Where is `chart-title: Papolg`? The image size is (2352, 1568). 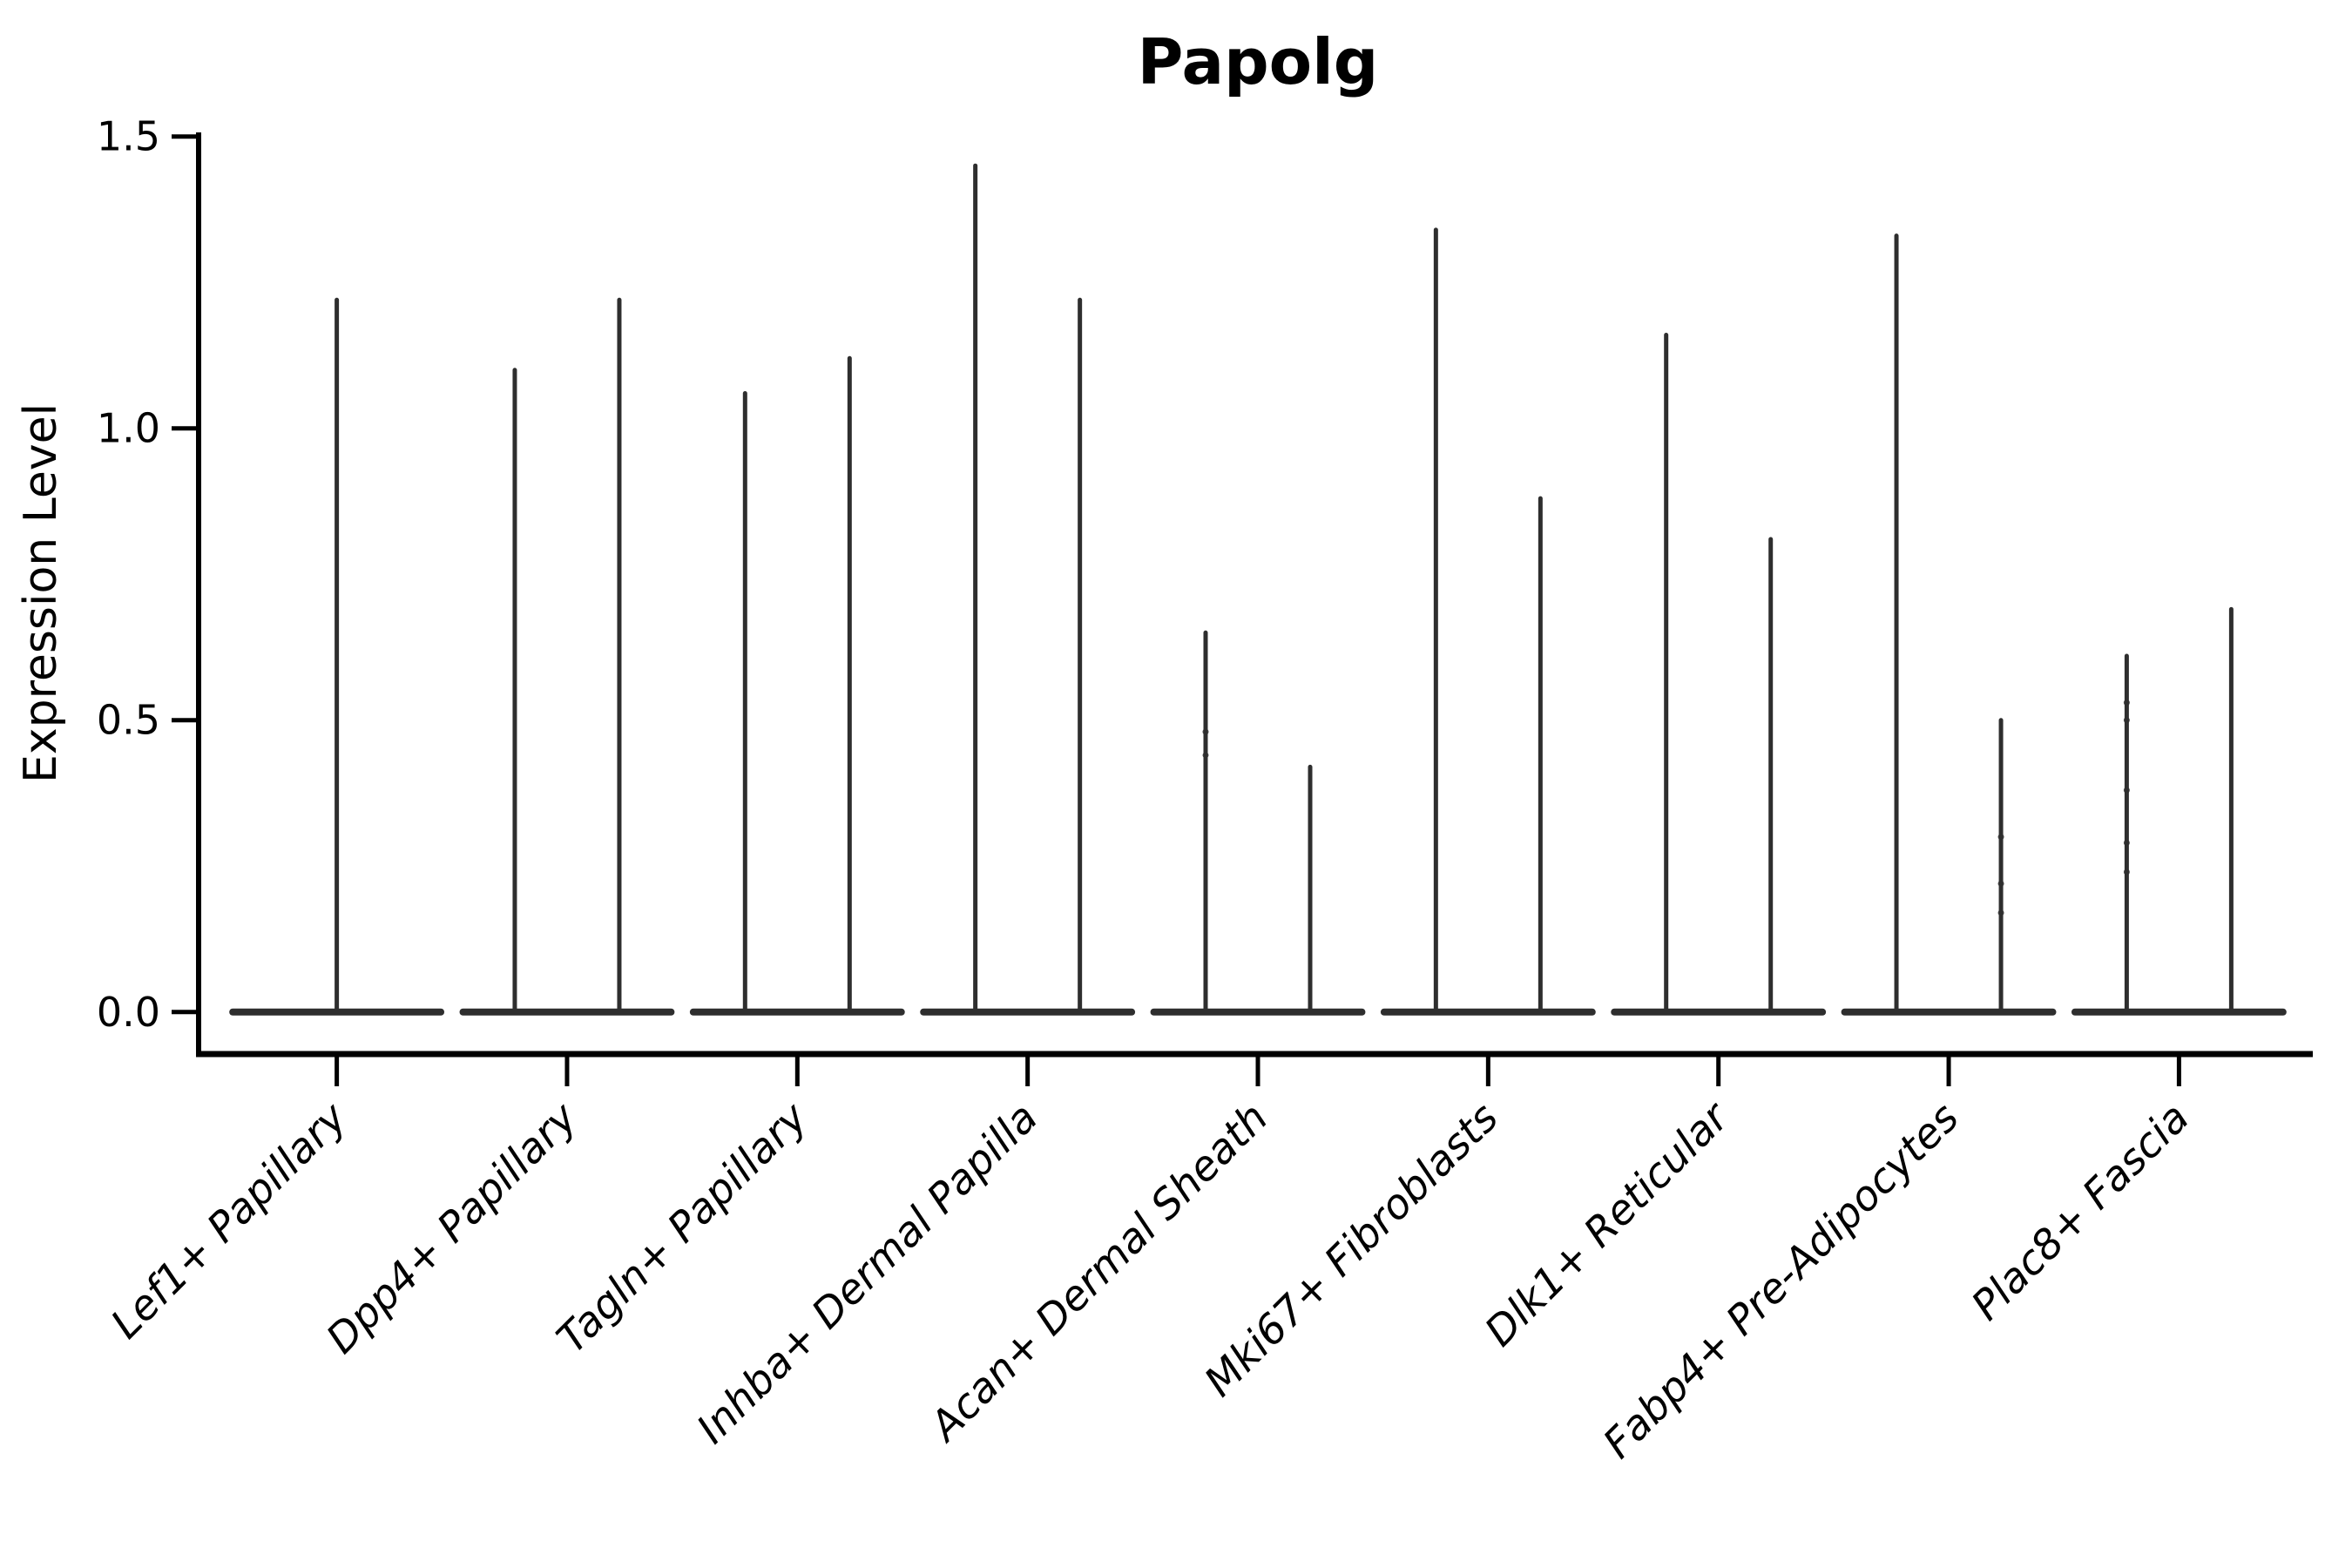 chart-title: Papolg is located at coordinates (1258, 61).